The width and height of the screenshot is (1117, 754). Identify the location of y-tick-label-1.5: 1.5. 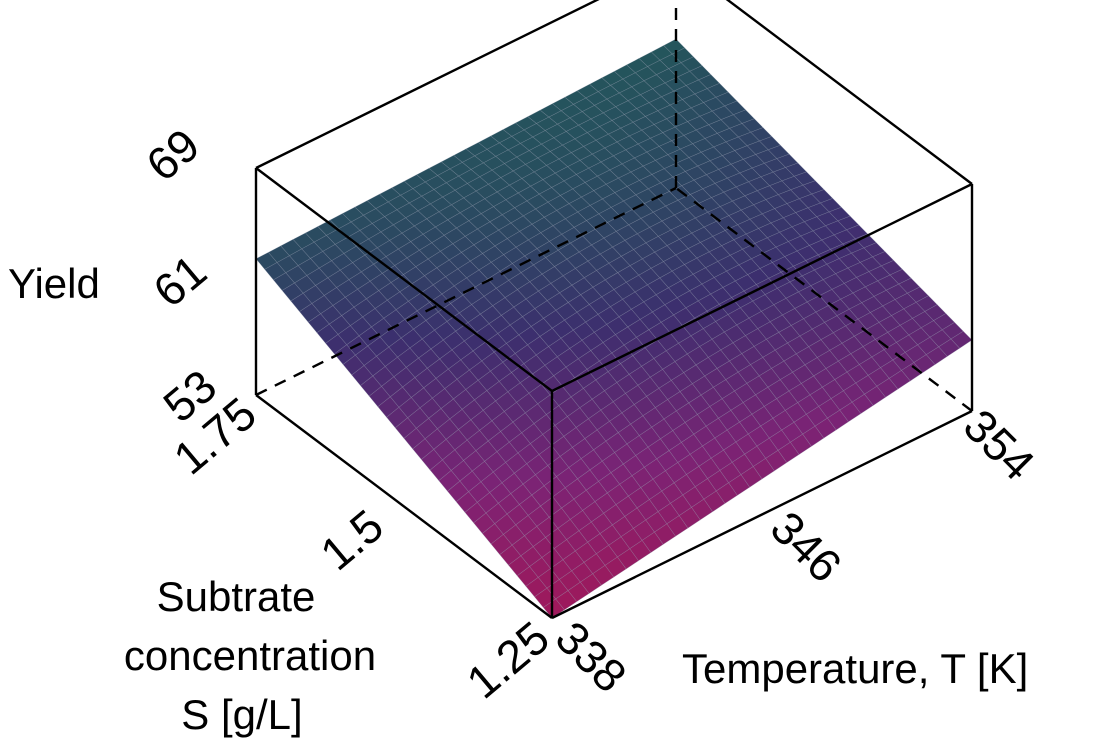
(352, 539).